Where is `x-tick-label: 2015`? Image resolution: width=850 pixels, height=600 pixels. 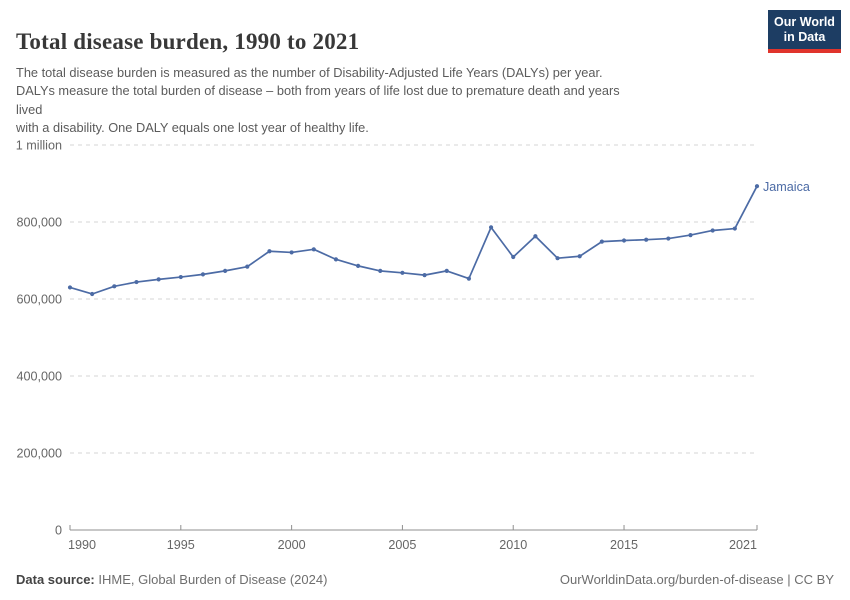
x-tick-label: 2015 is located at coordinates (624, 545).